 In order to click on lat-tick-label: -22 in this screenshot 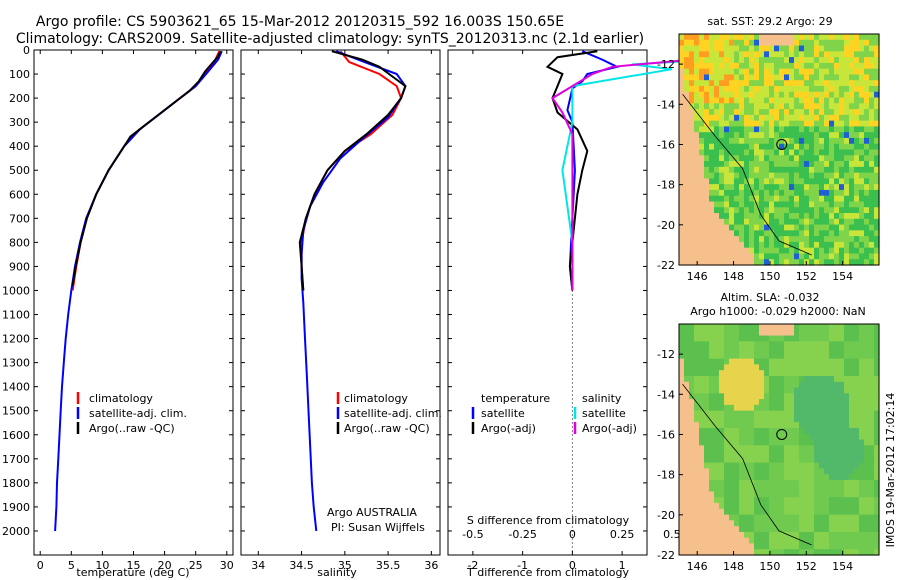, I will do `click(666, 265)`.